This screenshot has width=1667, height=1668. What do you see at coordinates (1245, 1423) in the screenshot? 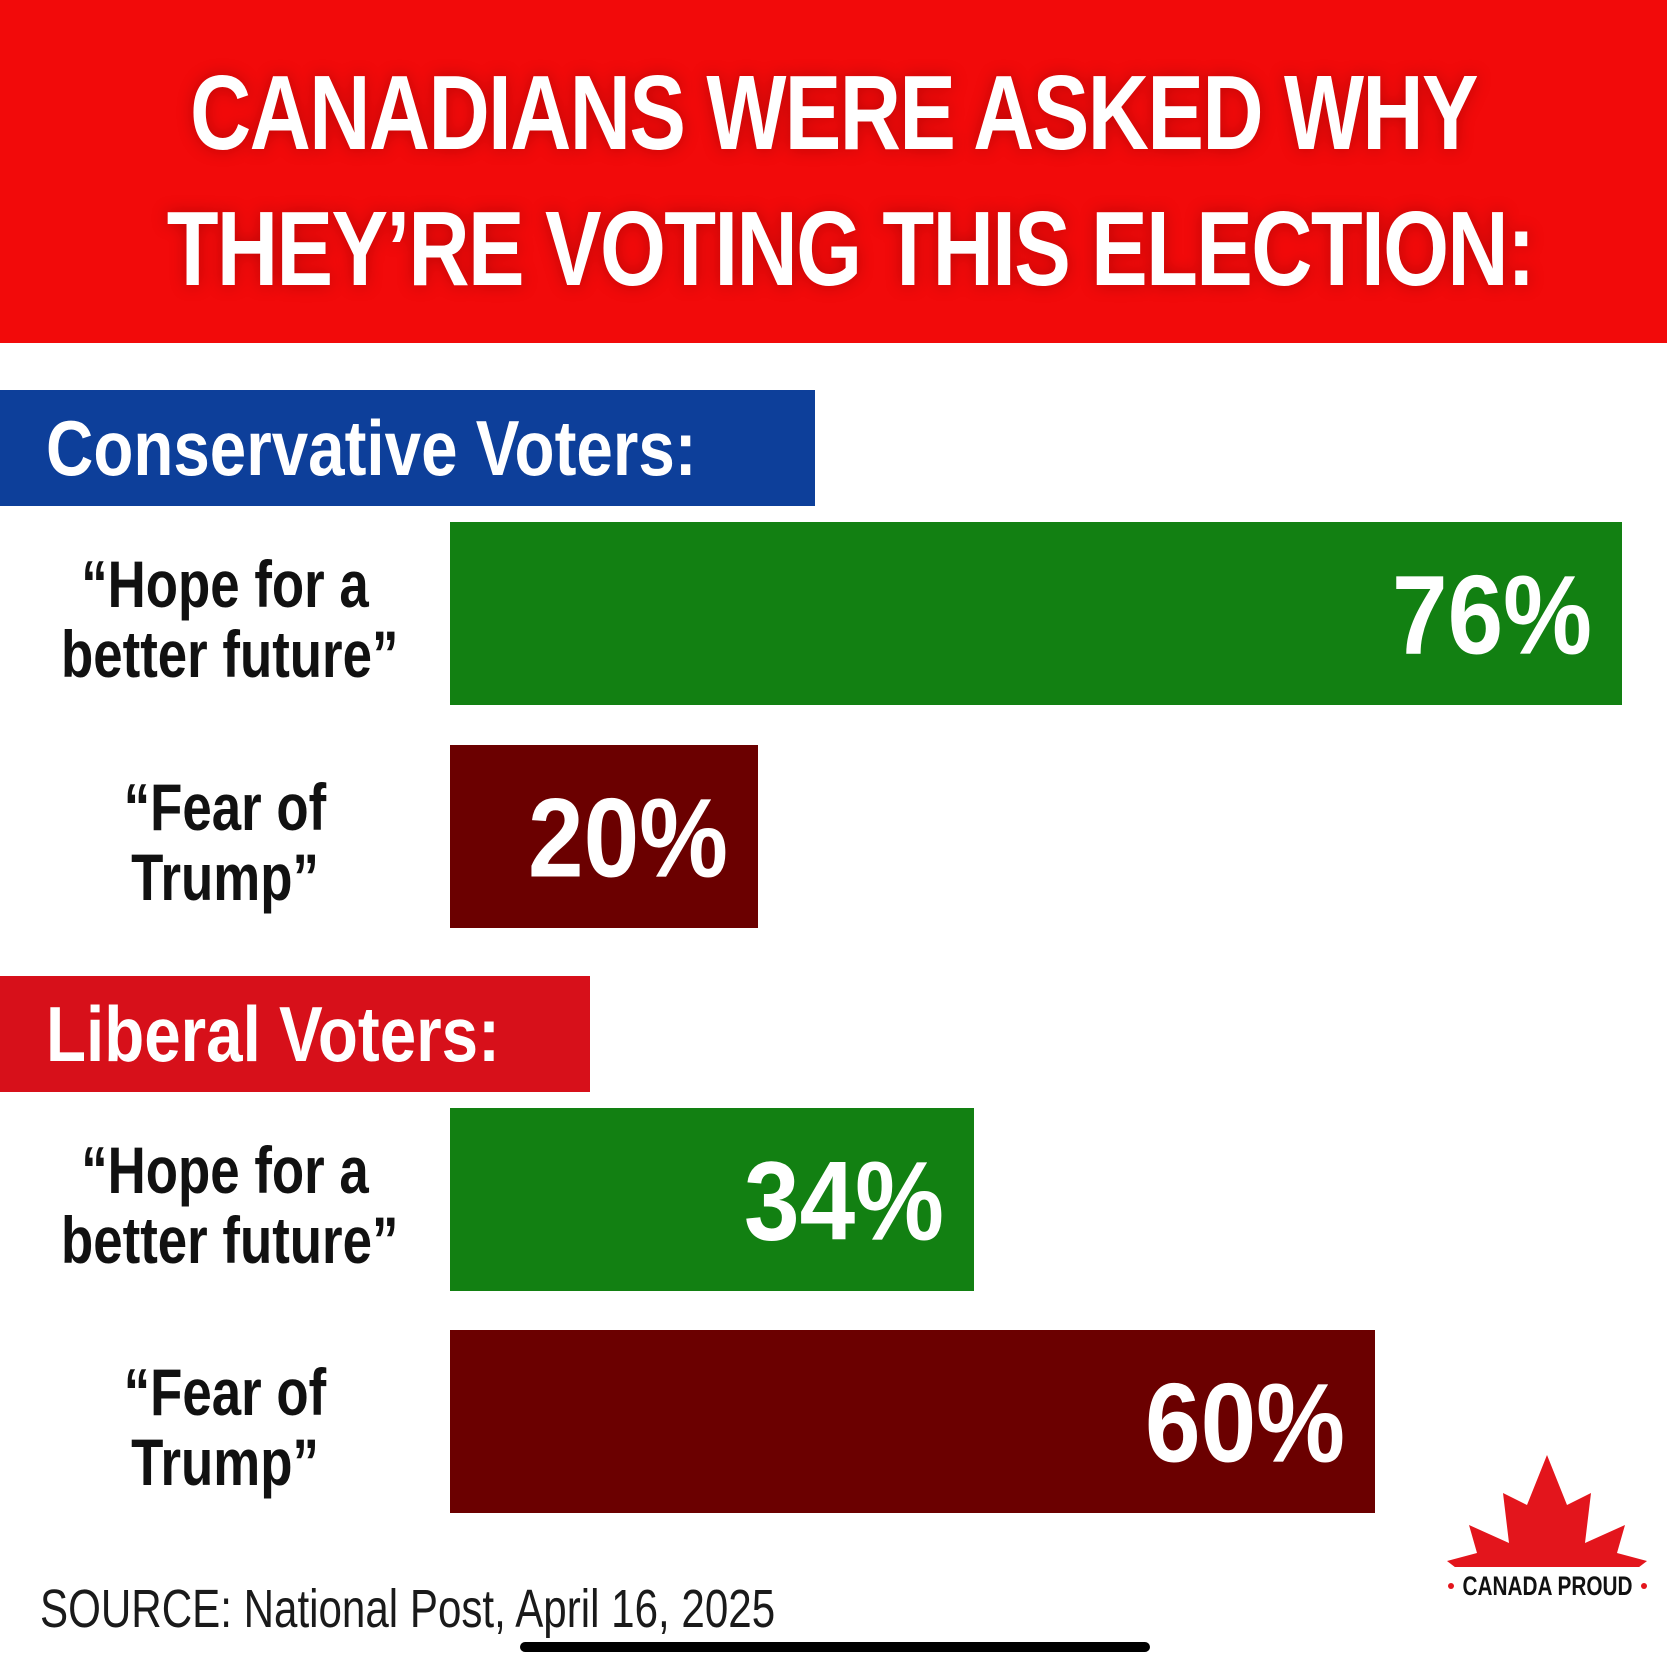
I see `data-label-liberal-fear: 60%` at bounding box center [1245, 1423].